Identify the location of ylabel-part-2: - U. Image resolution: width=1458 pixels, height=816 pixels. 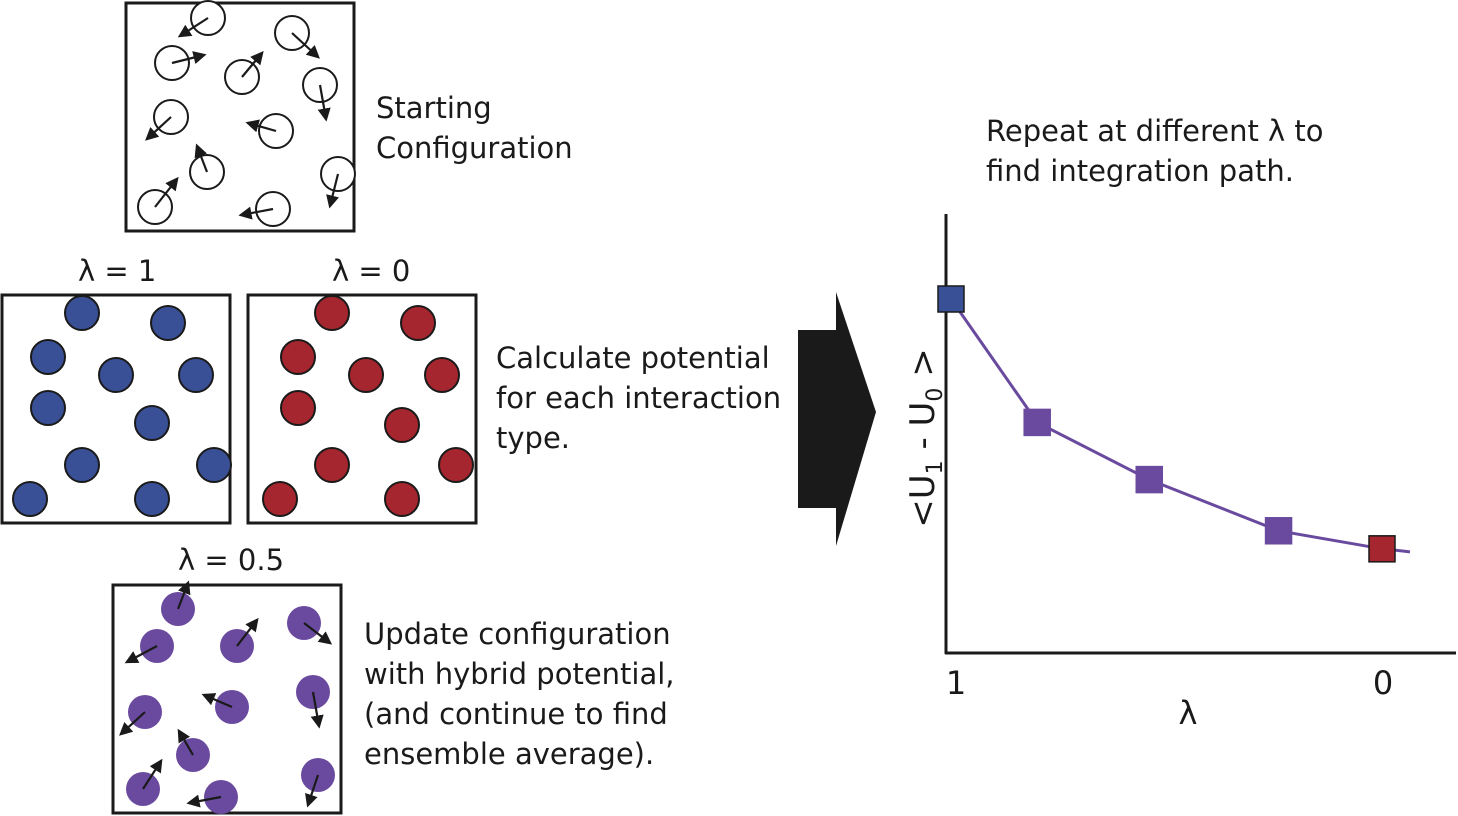
(923, 431).